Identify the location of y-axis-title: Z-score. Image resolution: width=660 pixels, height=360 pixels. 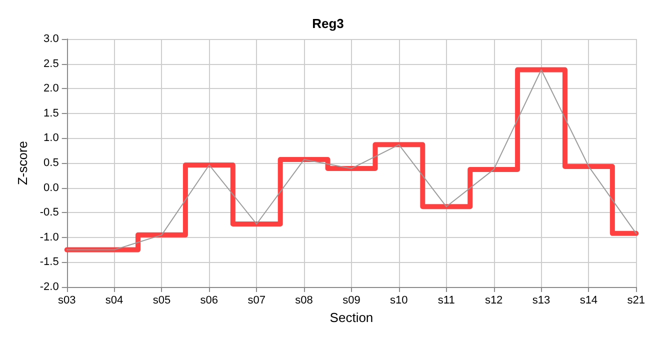
(22, 163).